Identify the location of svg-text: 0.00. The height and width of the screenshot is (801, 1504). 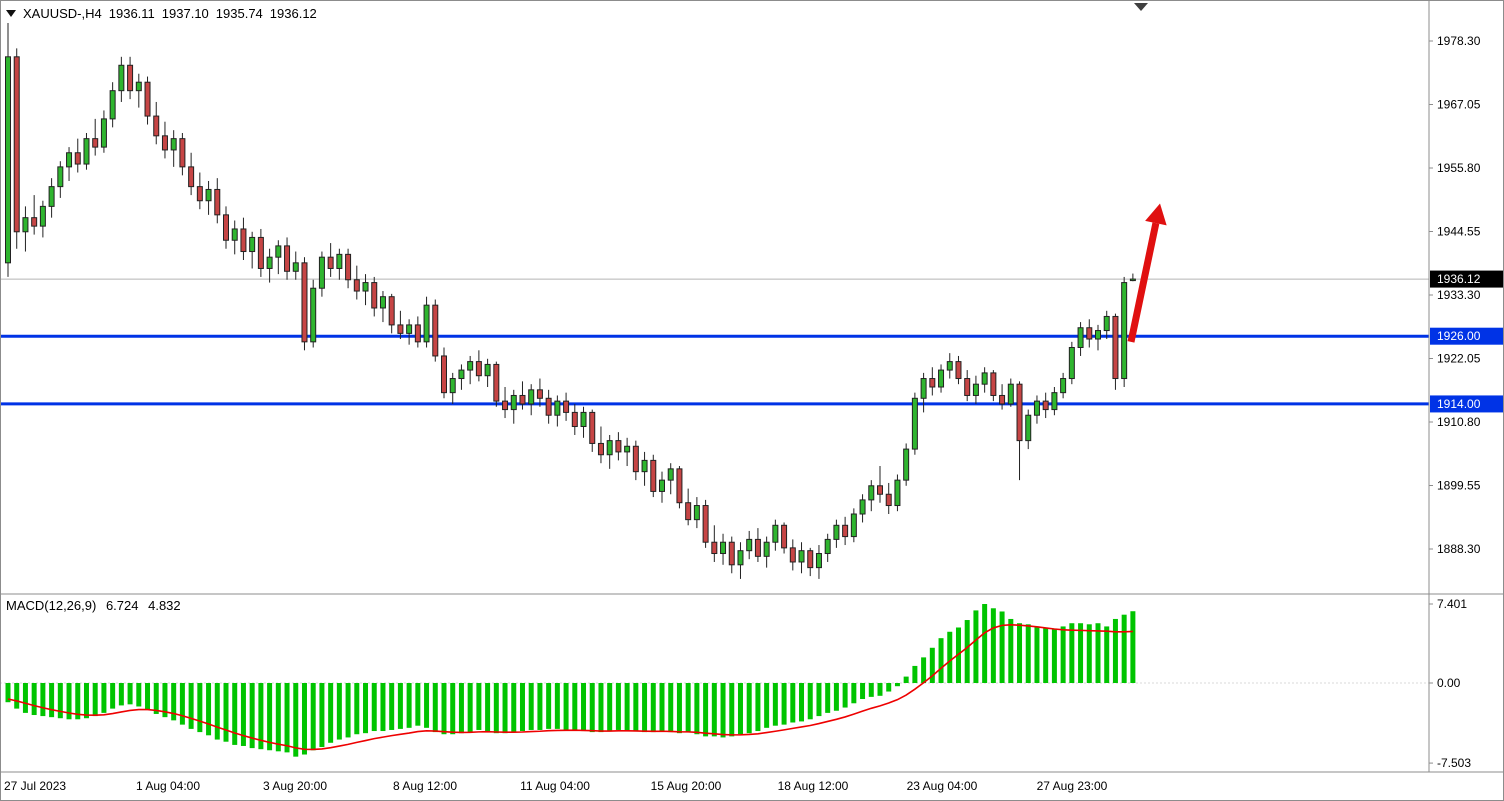
(1449, 683).